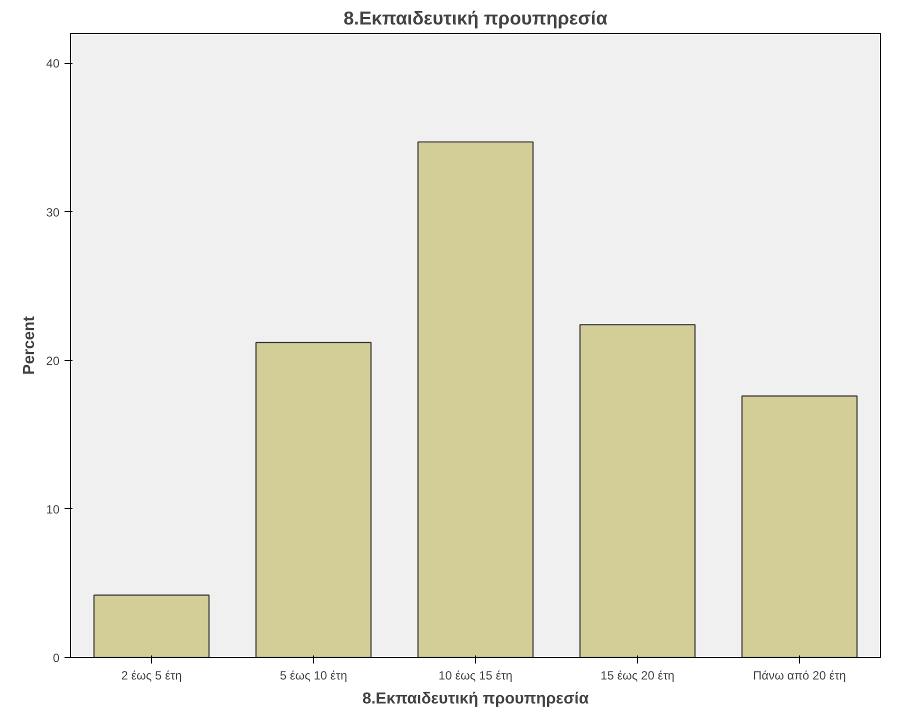 This screenshot has width=906, height=719. What do you see at coordinates (53, 361) in the screenshot?
I see `y-tick-label: 20` at bounding box center [53, 361].